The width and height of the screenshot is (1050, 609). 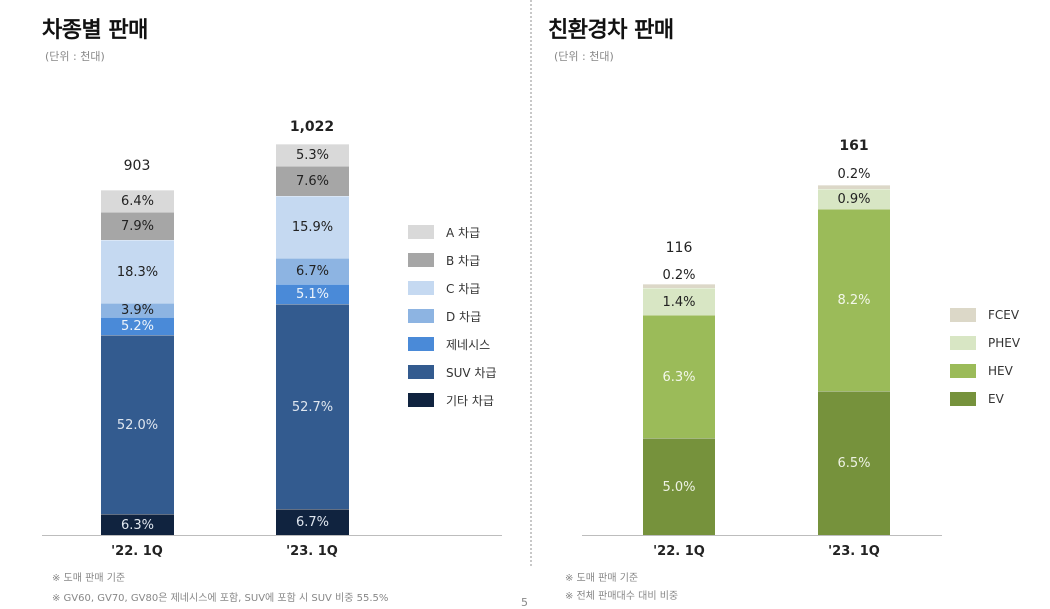 What do you see at coordinates (137, 524) in the screenshot?
I see `segment-other: 6.3%` at bounding box center [137, 524].